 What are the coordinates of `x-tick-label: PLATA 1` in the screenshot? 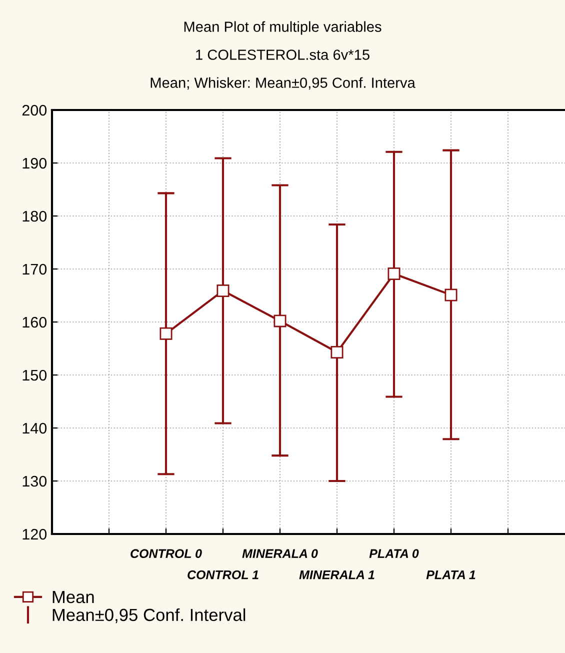 It's located at (451, 575).